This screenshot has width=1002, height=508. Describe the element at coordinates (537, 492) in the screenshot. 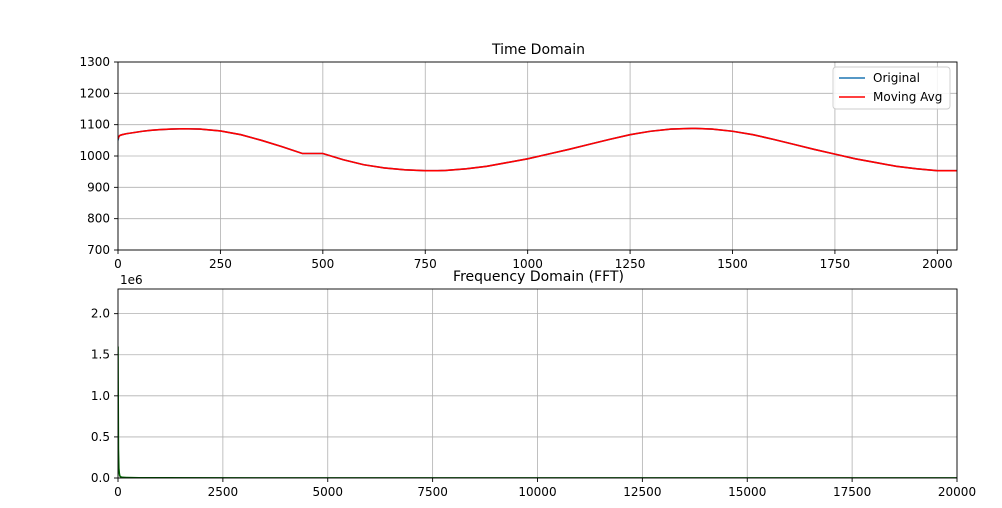

I see `x-tick-label: 10000` at that location.